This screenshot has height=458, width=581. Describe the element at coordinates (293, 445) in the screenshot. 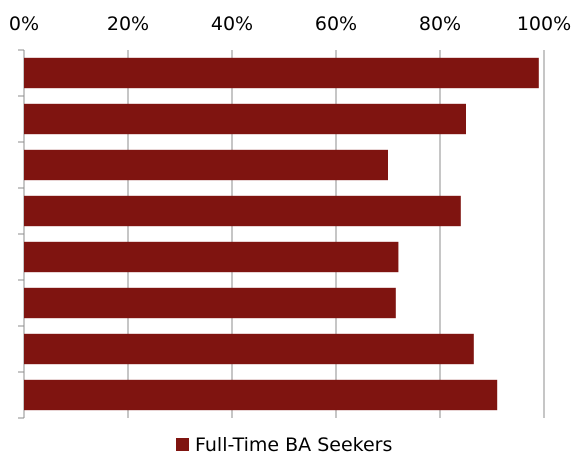

I see `legend-label: Full-Time BA Seekers` at that location.